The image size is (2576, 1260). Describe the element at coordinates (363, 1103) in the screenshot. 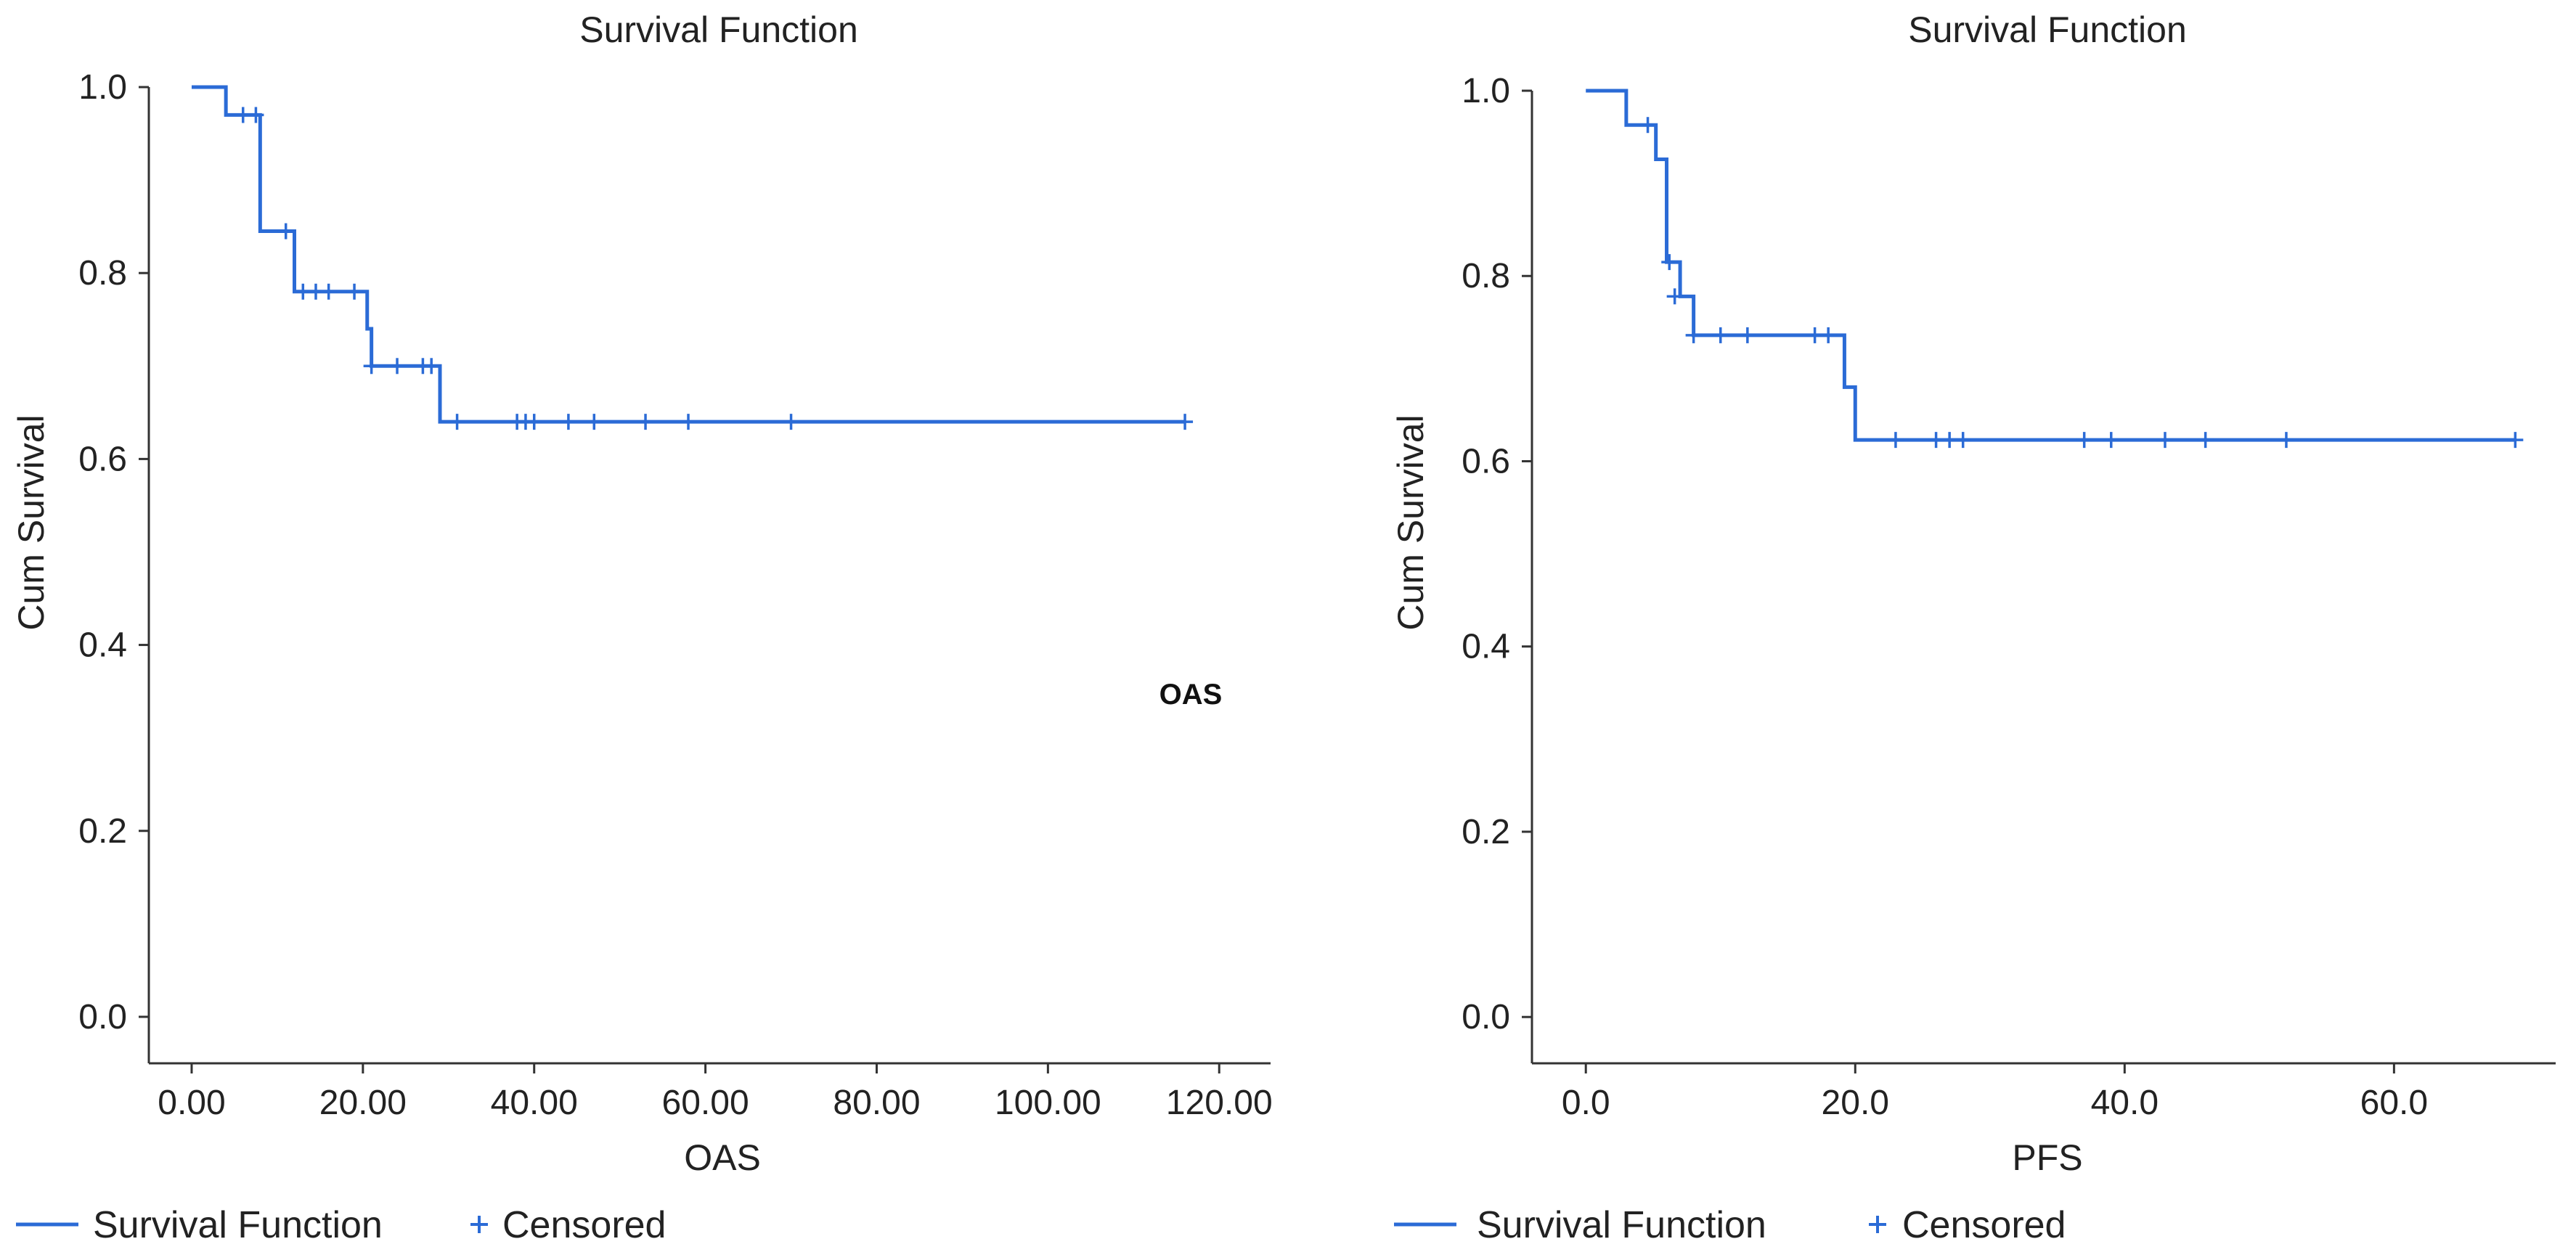

I see `x-tick-label: 20.00` at that location.